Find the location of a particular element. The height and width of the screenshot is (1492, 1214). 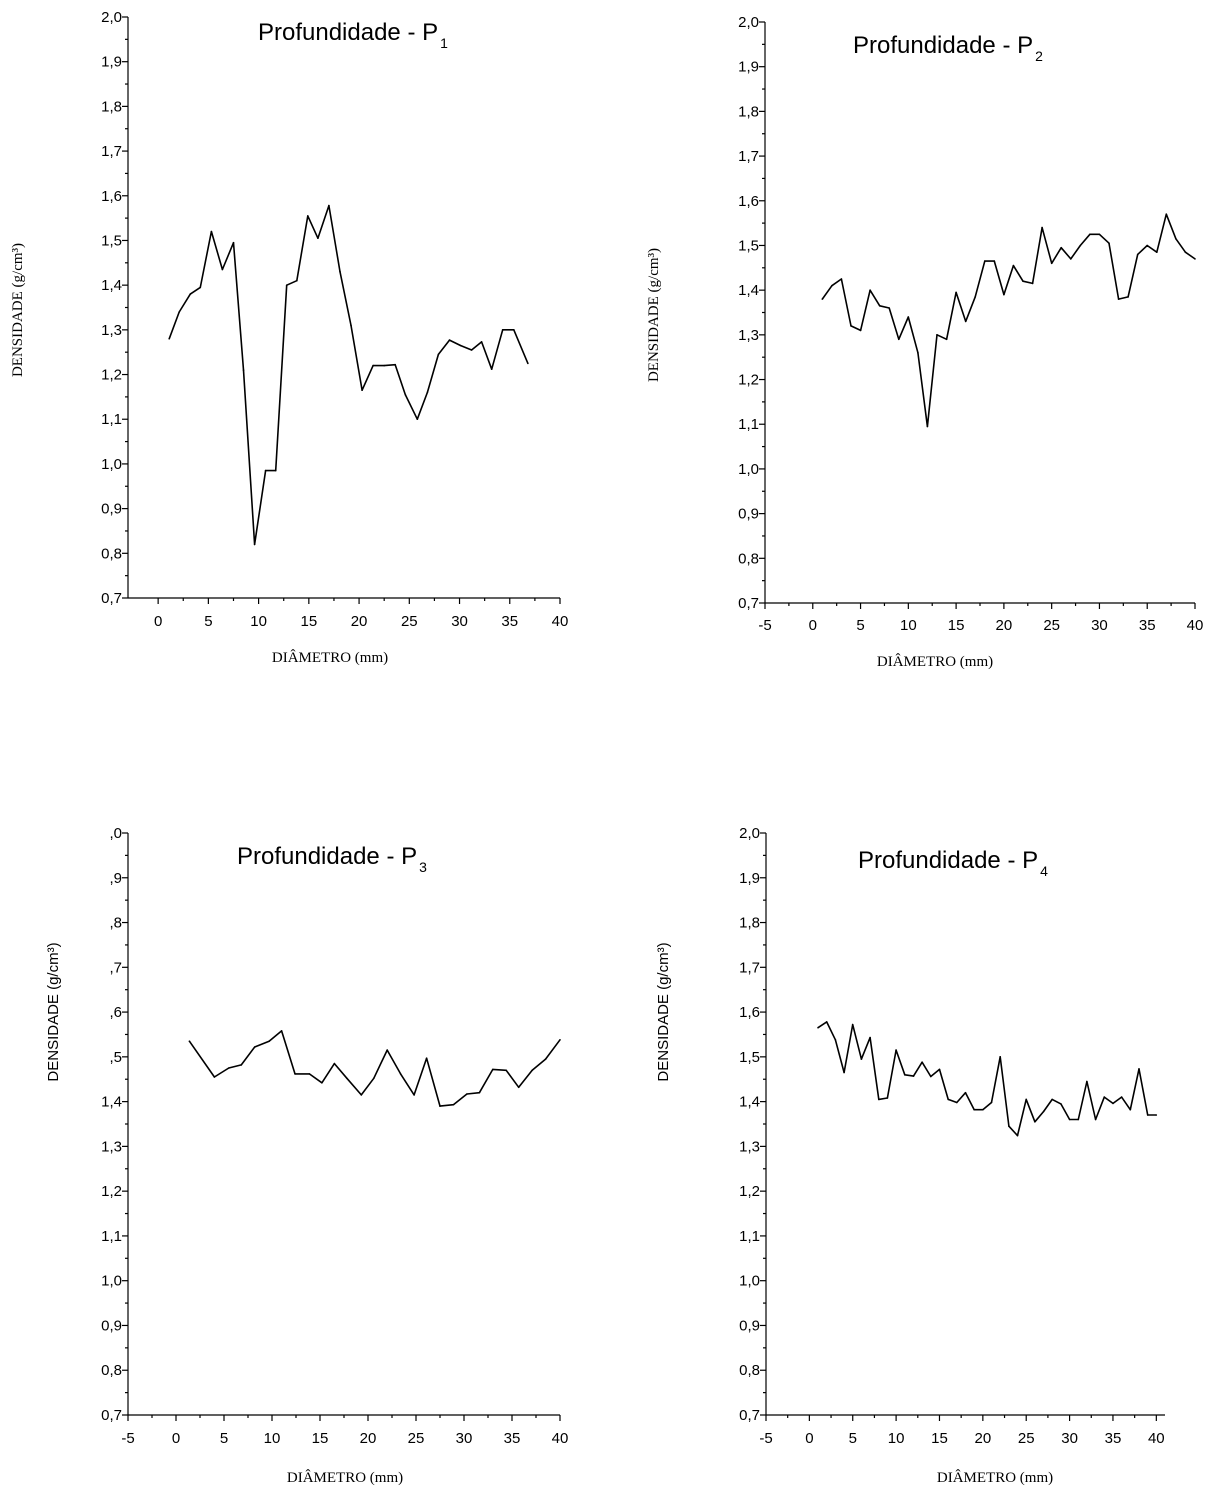

x-tick-label: 10 is located at coordinates (896, 1438).